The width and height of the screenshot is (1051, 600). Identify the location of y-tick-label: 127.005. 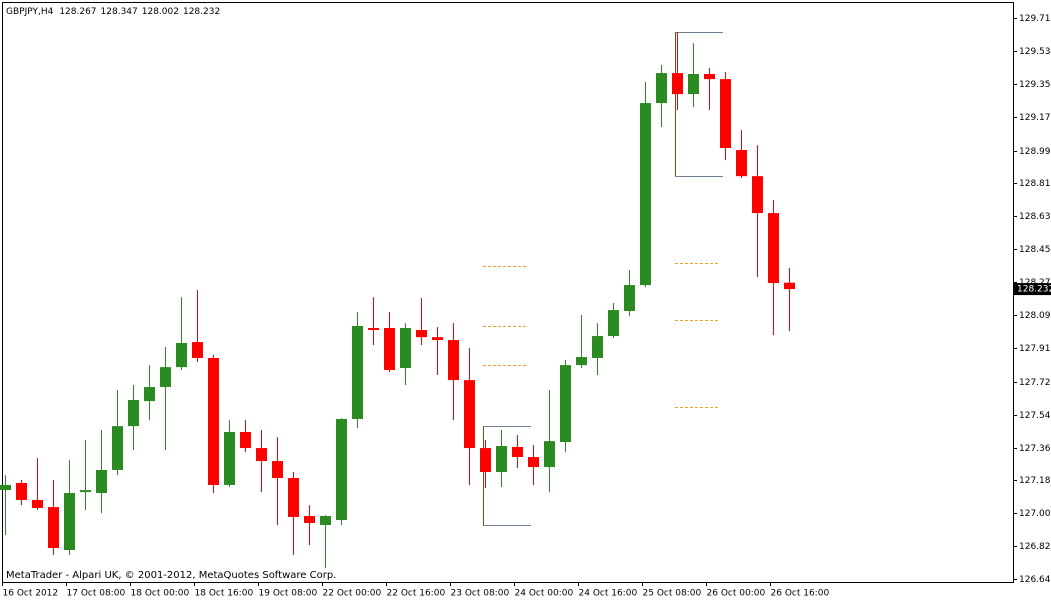
(1035, 514).